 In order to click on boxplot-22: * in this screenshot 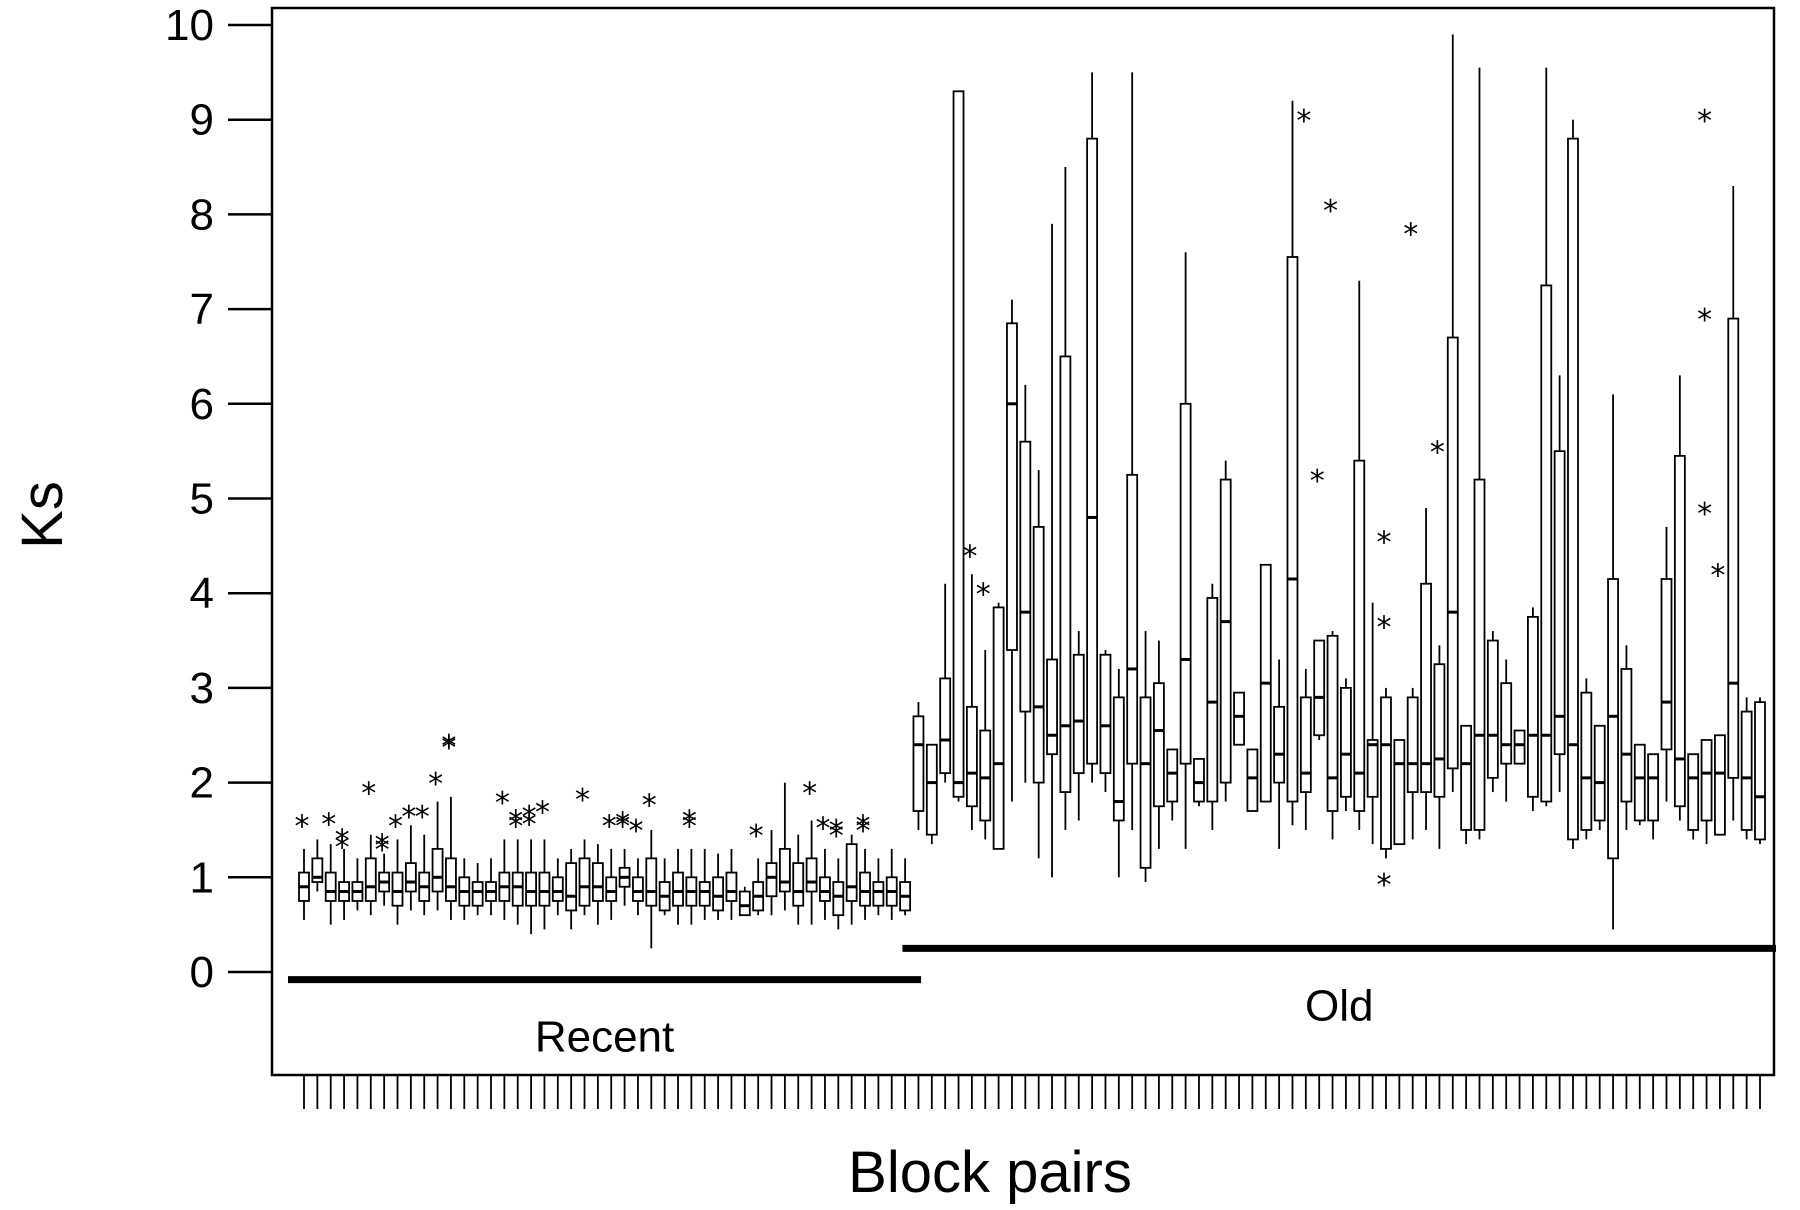, I will do `click(583, 849)`.